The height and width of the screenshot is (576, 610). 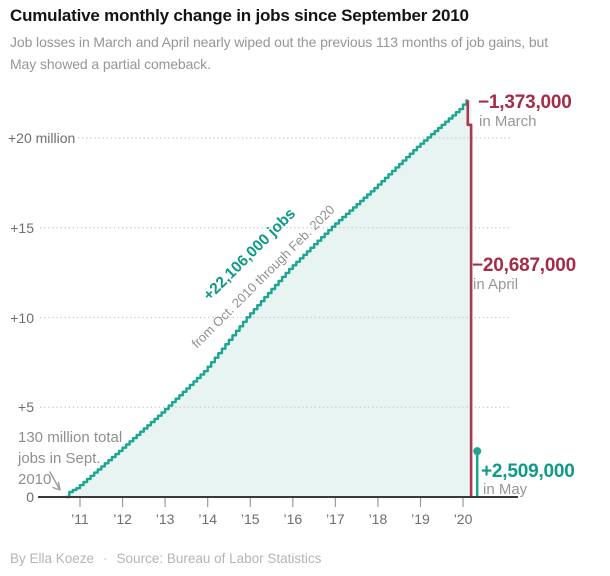 I want to click on may-gain-value: +2,509,000, so click(x=528, y=471).